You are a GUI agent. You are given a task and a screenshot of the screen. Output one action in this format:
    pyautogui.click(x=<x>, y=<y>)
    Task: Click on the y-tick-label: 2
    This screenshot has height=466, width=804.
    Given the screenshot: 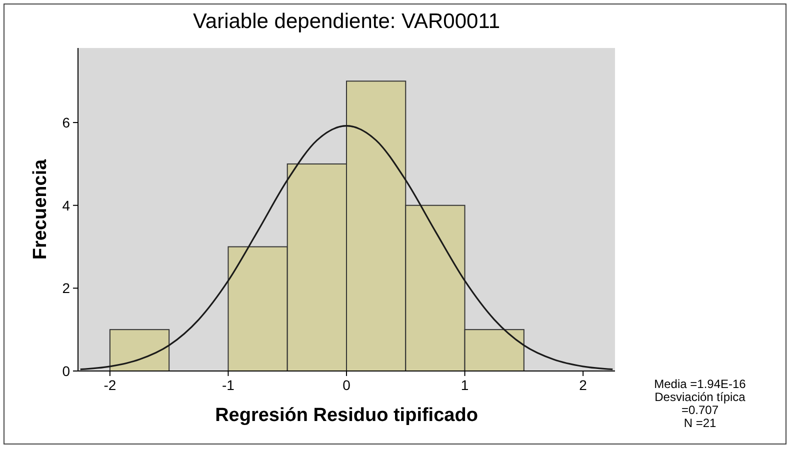 What is the action you would take?
    pyautogui.click(x=66, y=288)
    